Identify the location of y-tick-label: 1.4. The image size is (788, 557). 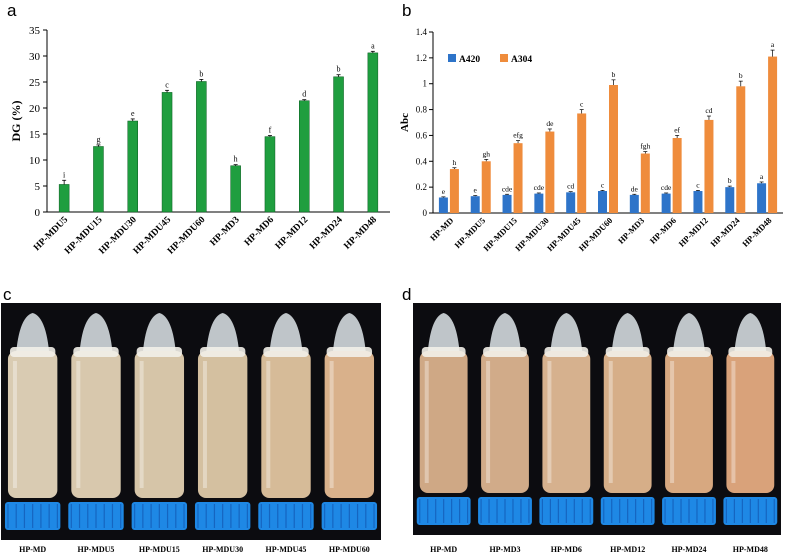
(422, 32).